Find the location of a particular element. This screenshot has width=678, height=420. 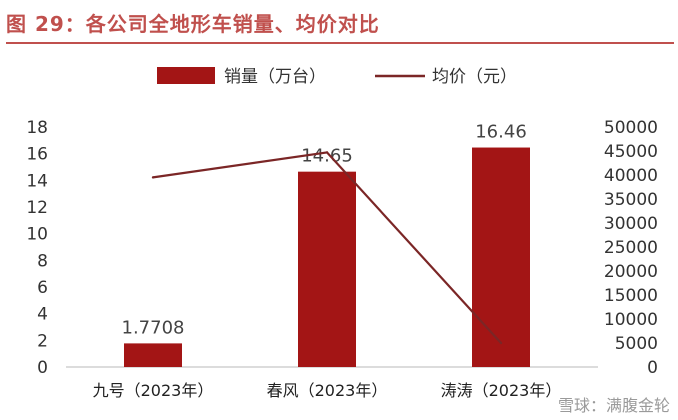

right-tick-label: 35000 is located at coordinates (631, 200).